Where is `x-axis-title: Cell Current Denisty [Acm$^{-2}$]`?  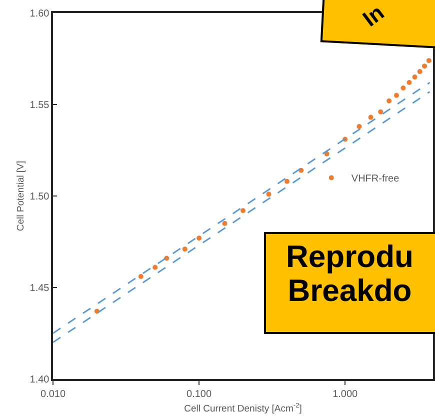 x-axis-title: Cell Current Denisty [Acm$^{-2}$] is located at coordinates (243, 408).